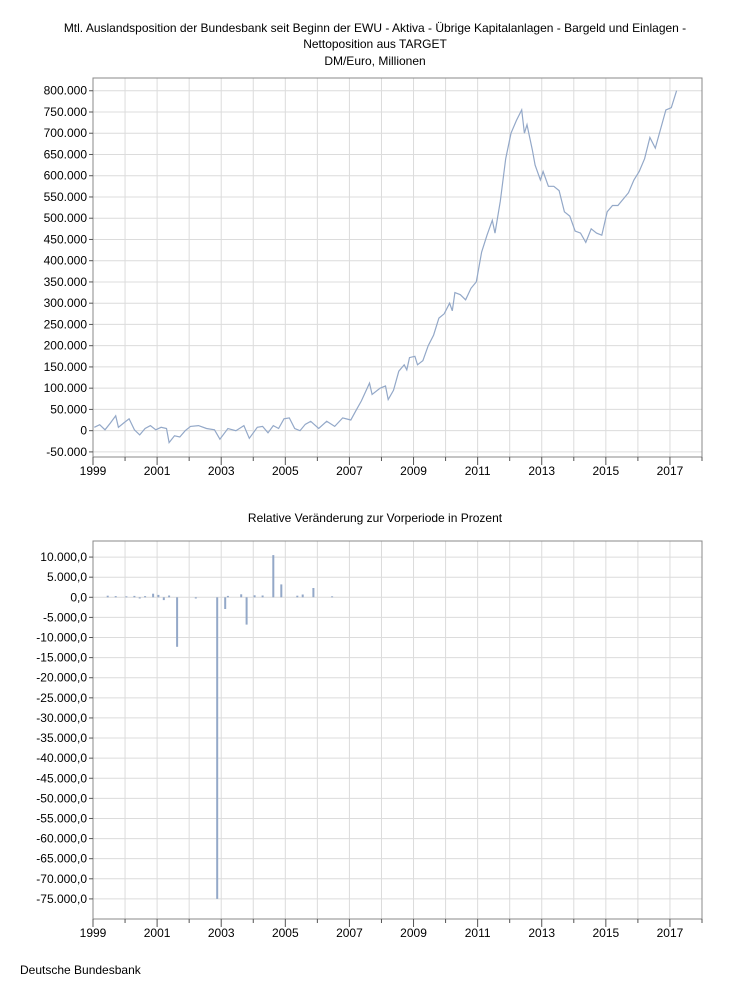  What do you see at coordinates (66, 239) in the screenshot?
I see `y-tick-label: 450.000` at bounding box center [66, 239].